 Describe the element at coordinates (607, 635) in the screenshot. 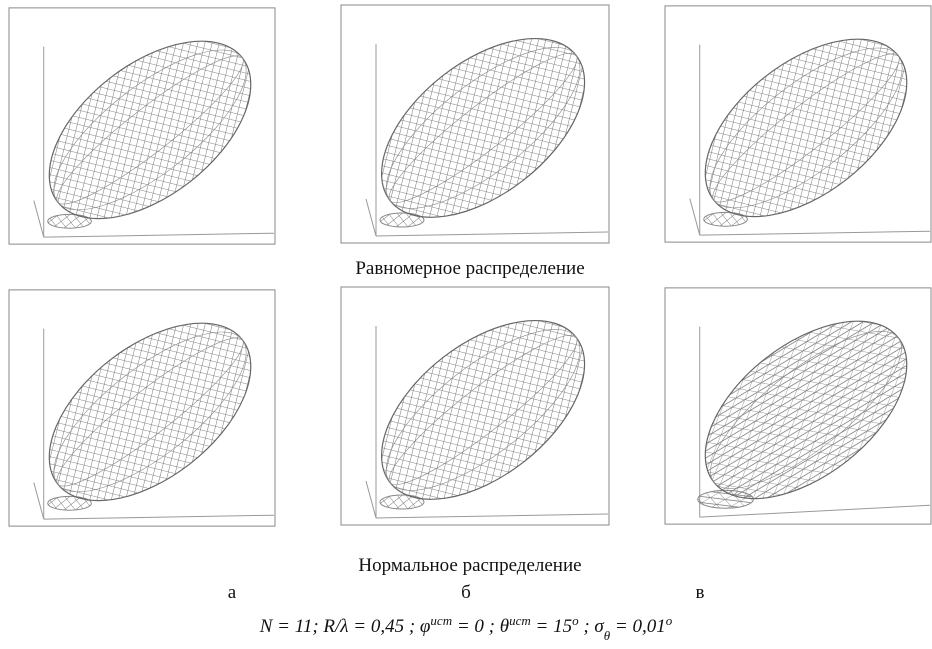

I see `formula-index: θ` at that location.